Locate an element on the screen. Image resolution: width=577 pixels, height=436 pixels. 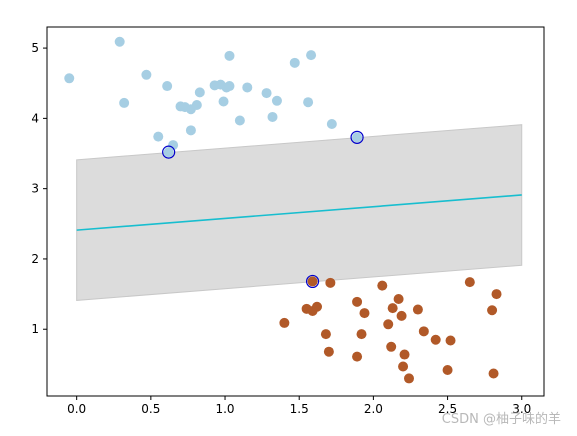
y-tick-label: 4 is located at coordinates (35, 118).